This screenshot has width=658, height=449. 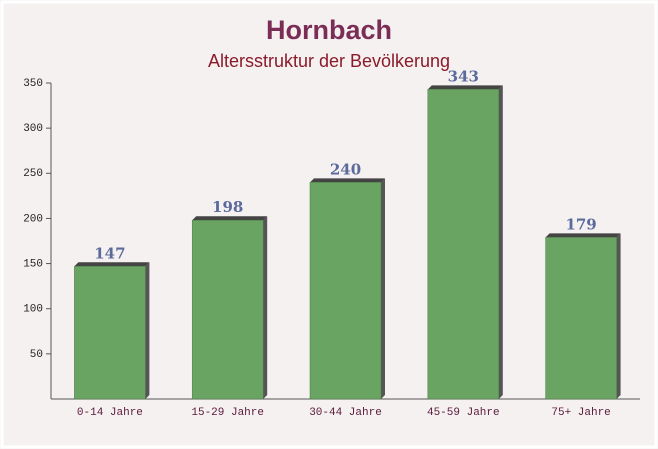 I want to click on x-tick-label: 0-14 Jahre, so click(x=110, y=413).